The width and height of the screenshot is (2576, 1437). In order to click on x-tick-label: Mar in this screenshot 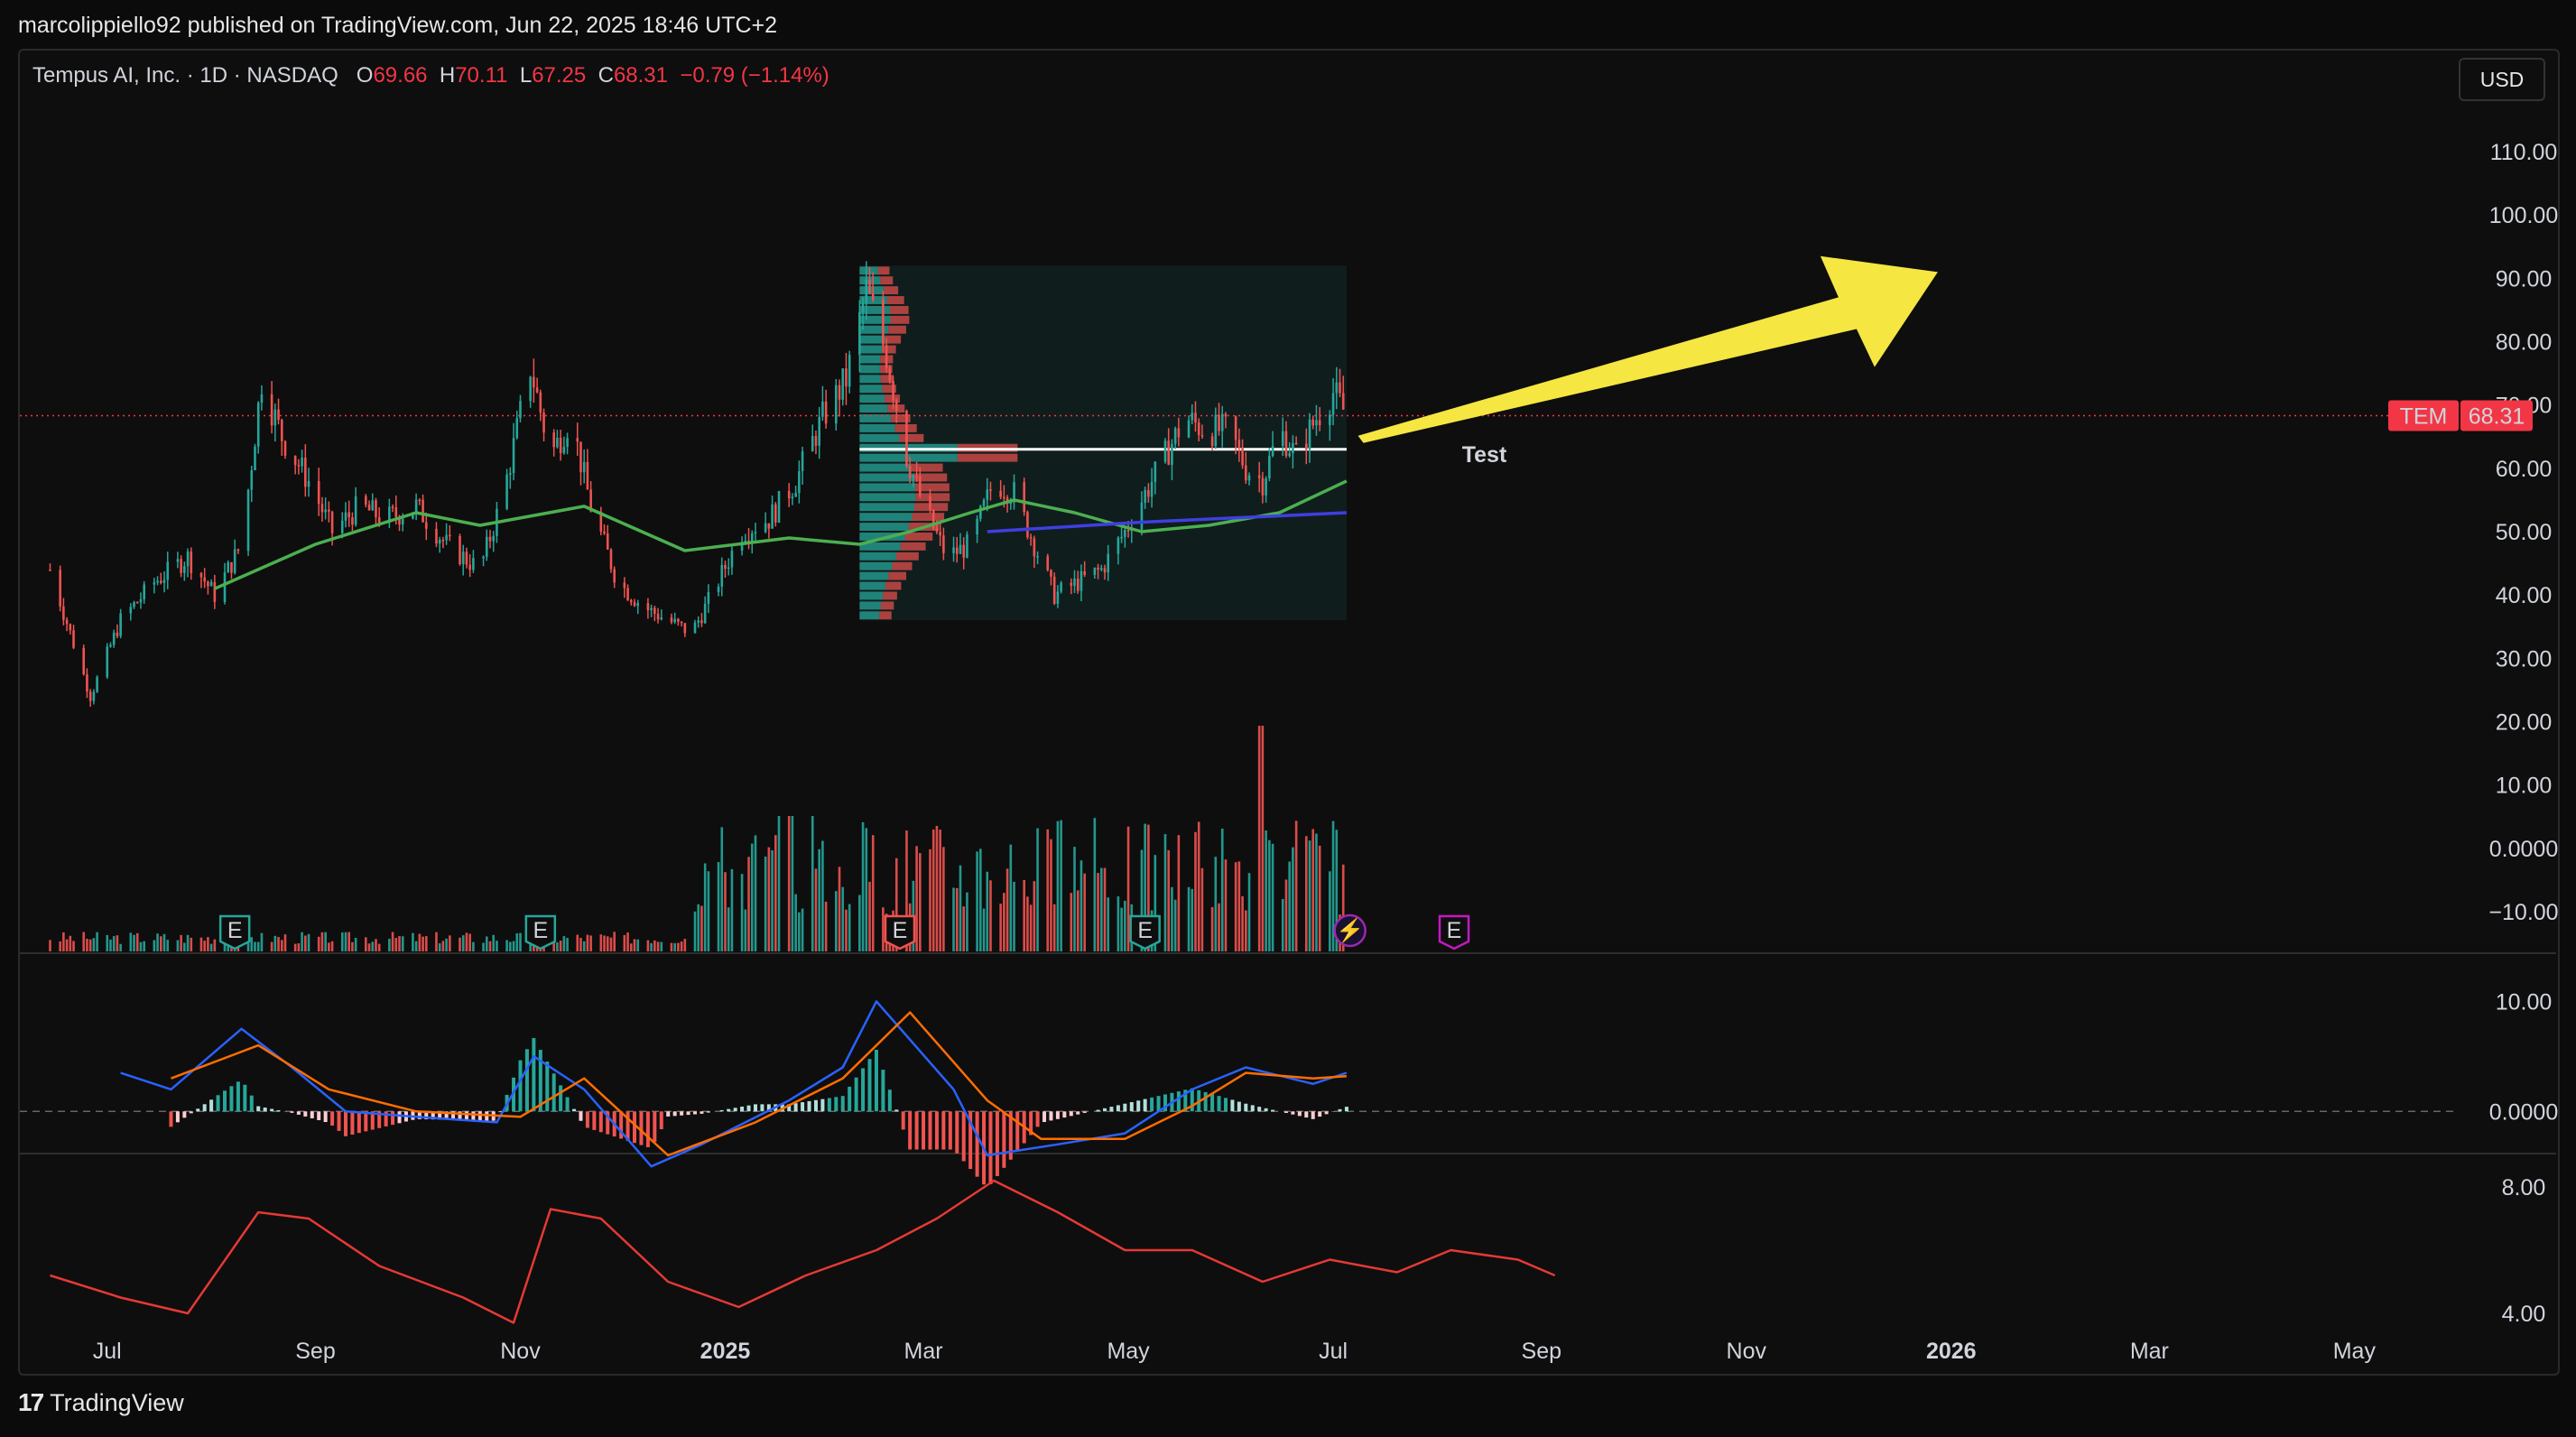, I will do `click(923, 1351)`.